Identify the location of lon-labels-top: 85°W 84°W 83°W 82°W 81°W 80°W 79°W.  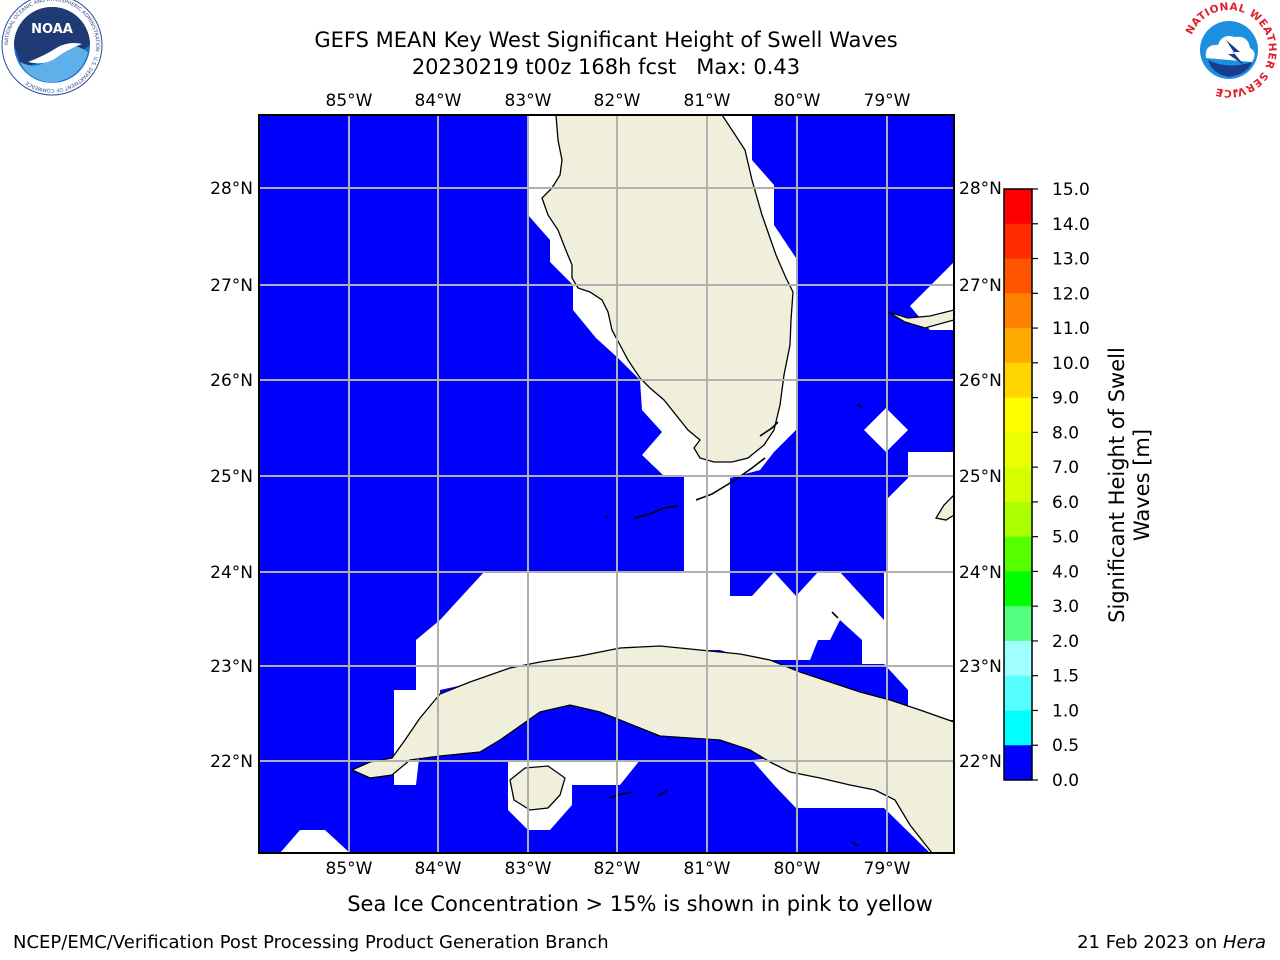
(618, 101).